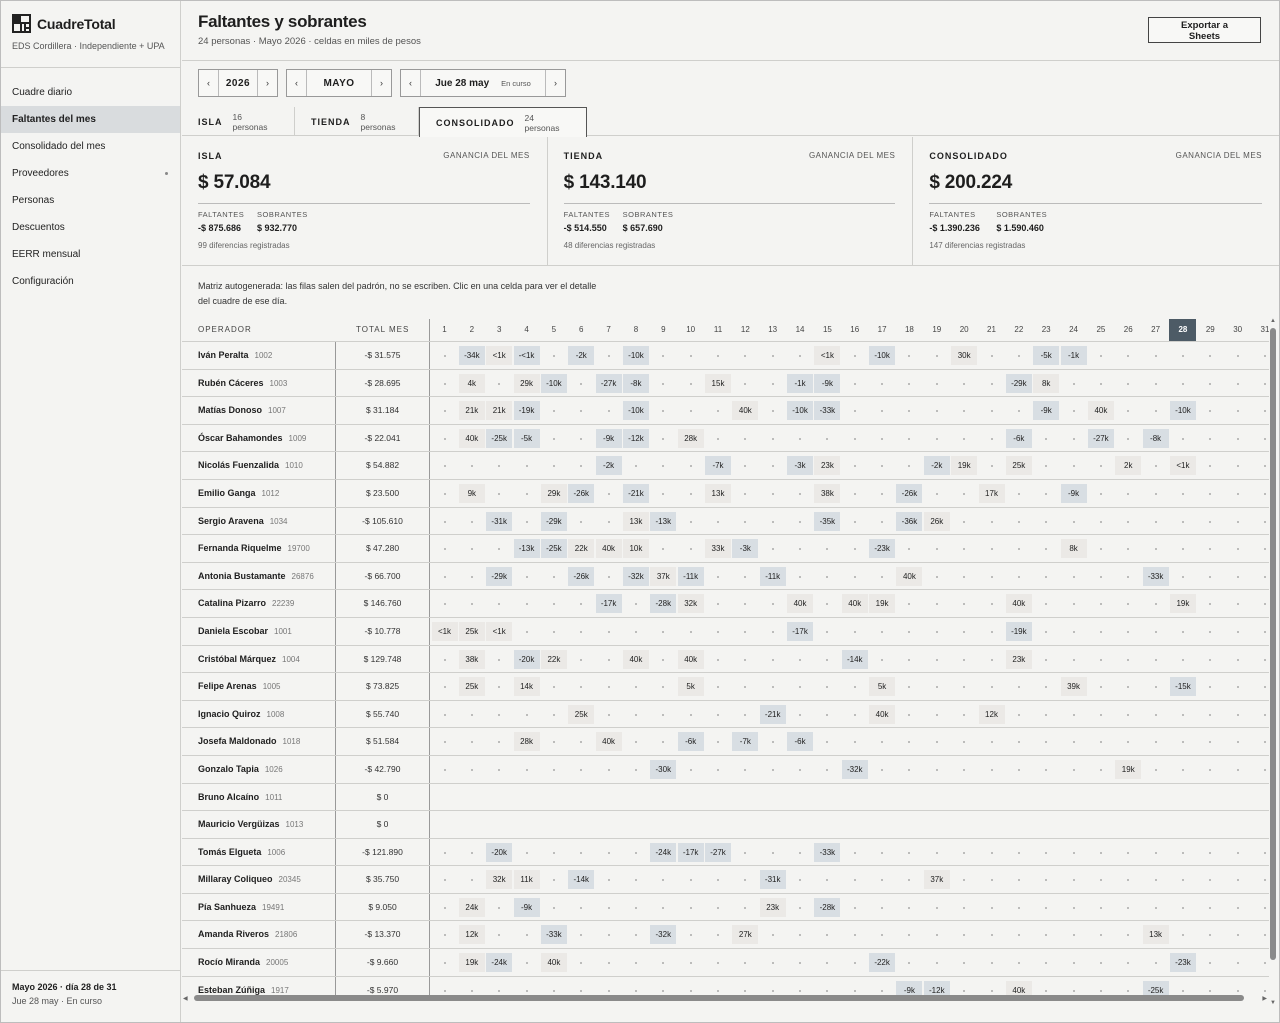 This screenshot has width=1280, height=1023. I want to click on horizontal-scrollbar: ◀ ▶, so click(725, 998).